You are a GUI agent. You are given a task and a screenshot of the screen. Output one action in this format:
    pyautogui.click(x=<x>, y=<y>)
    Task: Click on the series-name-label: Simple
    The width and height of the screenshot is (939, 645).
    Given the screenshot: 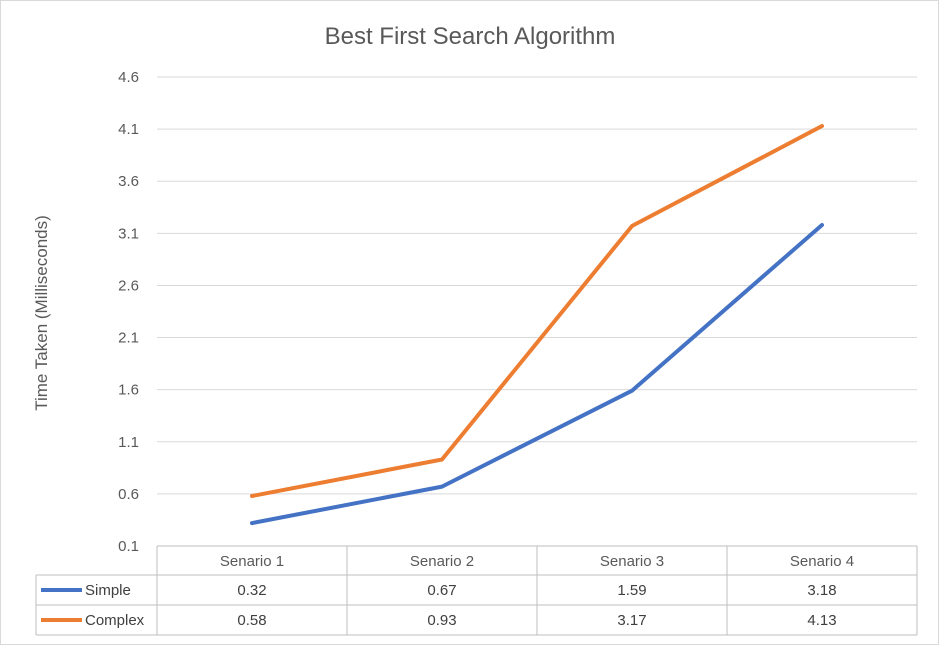 What is the action you would take?
    pyautogui.click(x=108, y=590)
    